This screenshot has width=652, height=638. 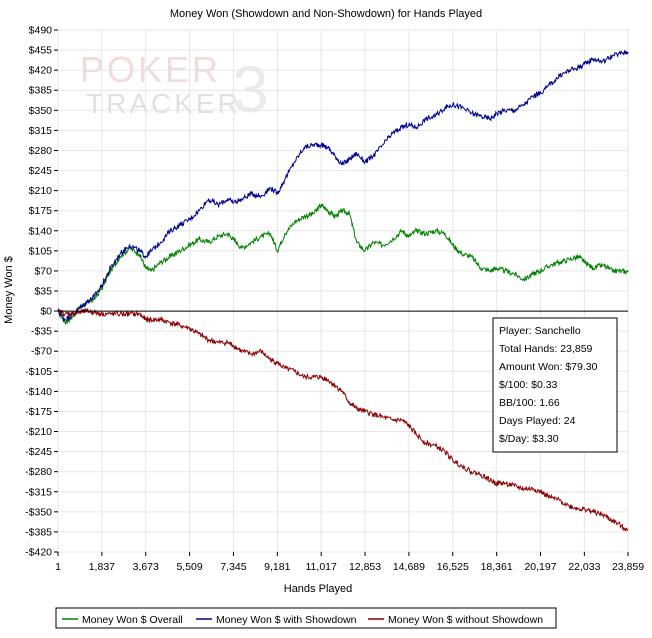 What do you see at coordinates (41, 71) in the screenshot?
I see `y-tick-label: $420` at bounding box center [41, 71].